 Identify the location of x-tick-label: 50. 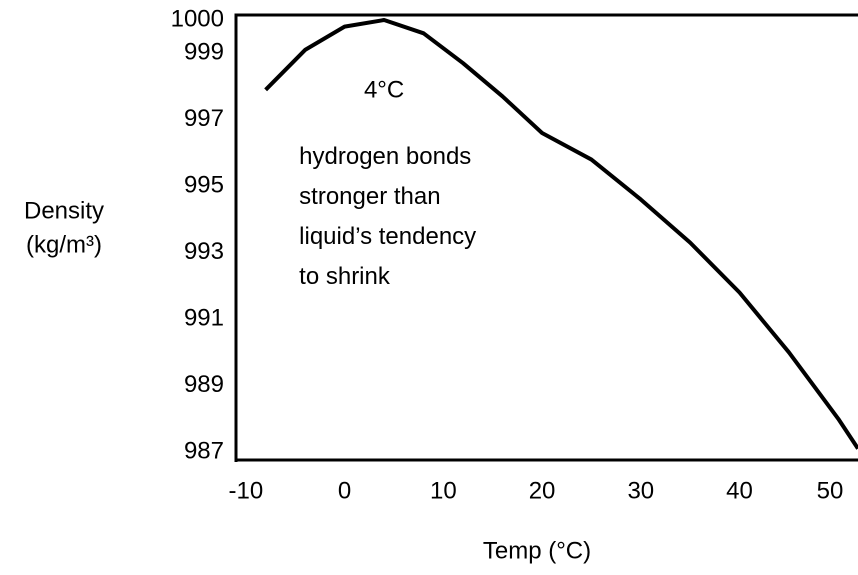
(830, 490).